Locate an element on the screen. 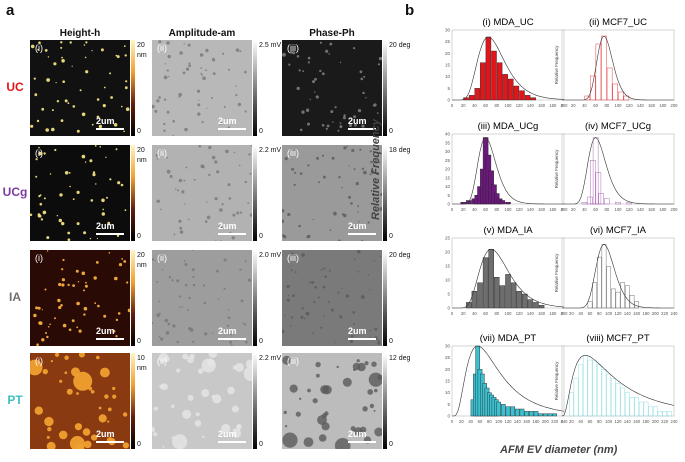 The width and height of the screenshot is (685, 462). height-scale-unit: nm is located at coordinates (142, 160).